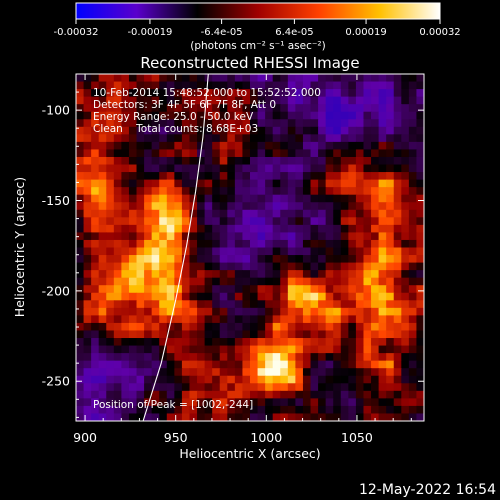  Describe the element at coordinates (175, 247) in the screenshot. I see `solar-limb-line` at that location.